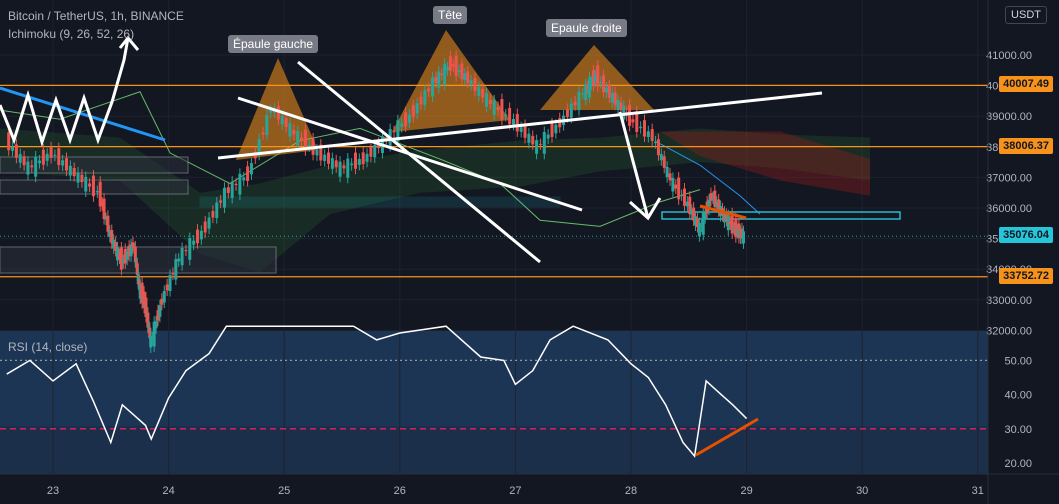 Image resolution: width=1059 pixels, height=504 pixels. What do you see at coordinates (631, 491) in the screenshot?
I see `x-axis-tick: 28` at bounding box center [631, 491].